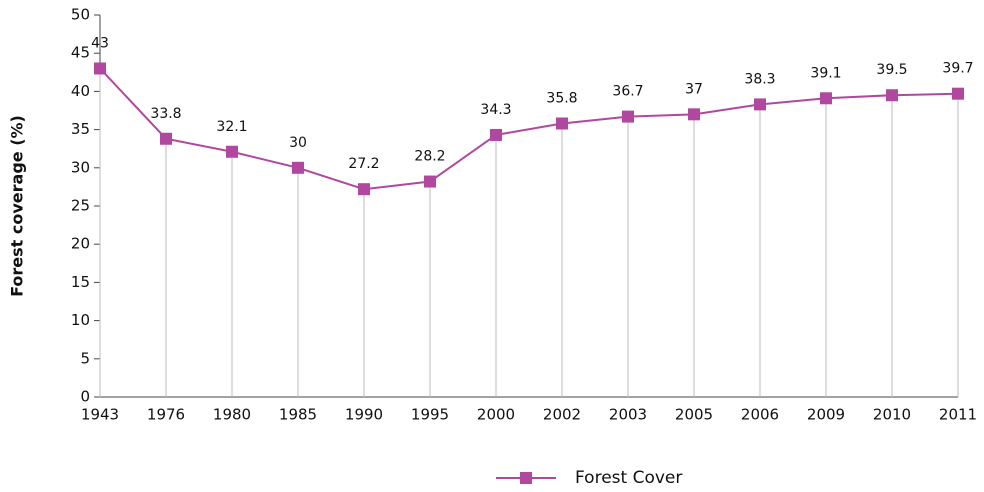 This screenshot has height=492, width=984. Describe the element at coordinates (627, 92) in the screenshot. I see `data-label: 36.7` at that location.